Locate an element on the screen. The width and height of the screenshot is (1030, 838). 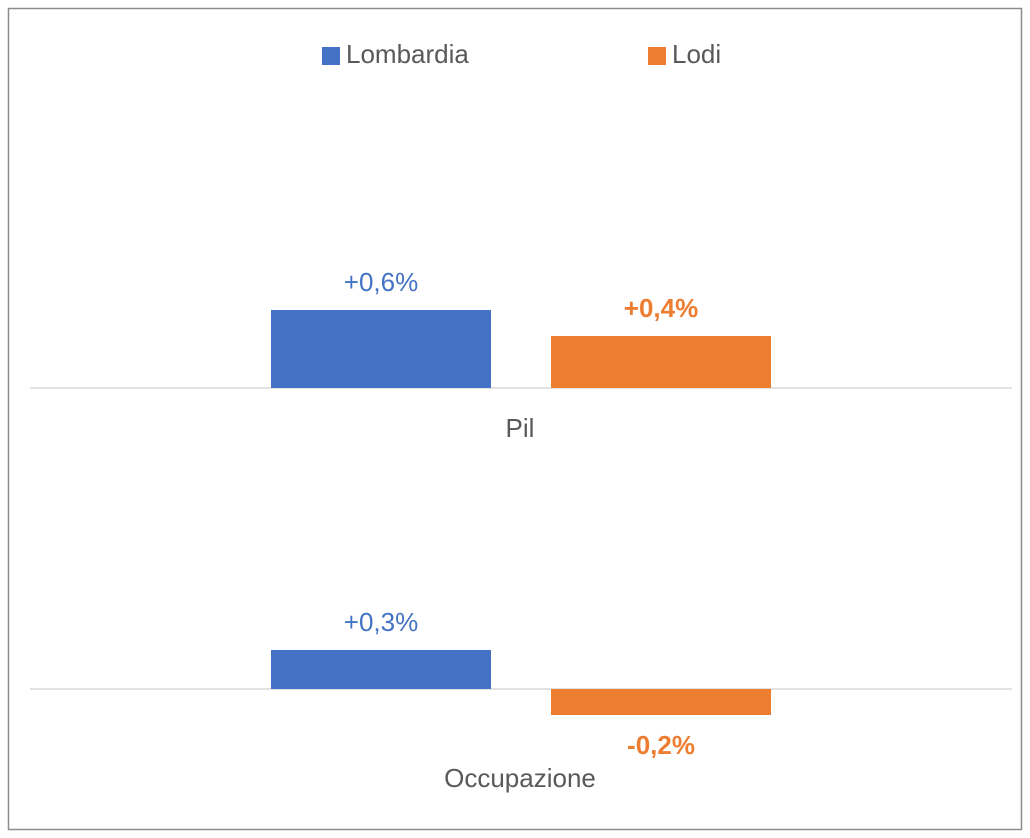
value-label: -0,2% is located at coordinates (661, 745).